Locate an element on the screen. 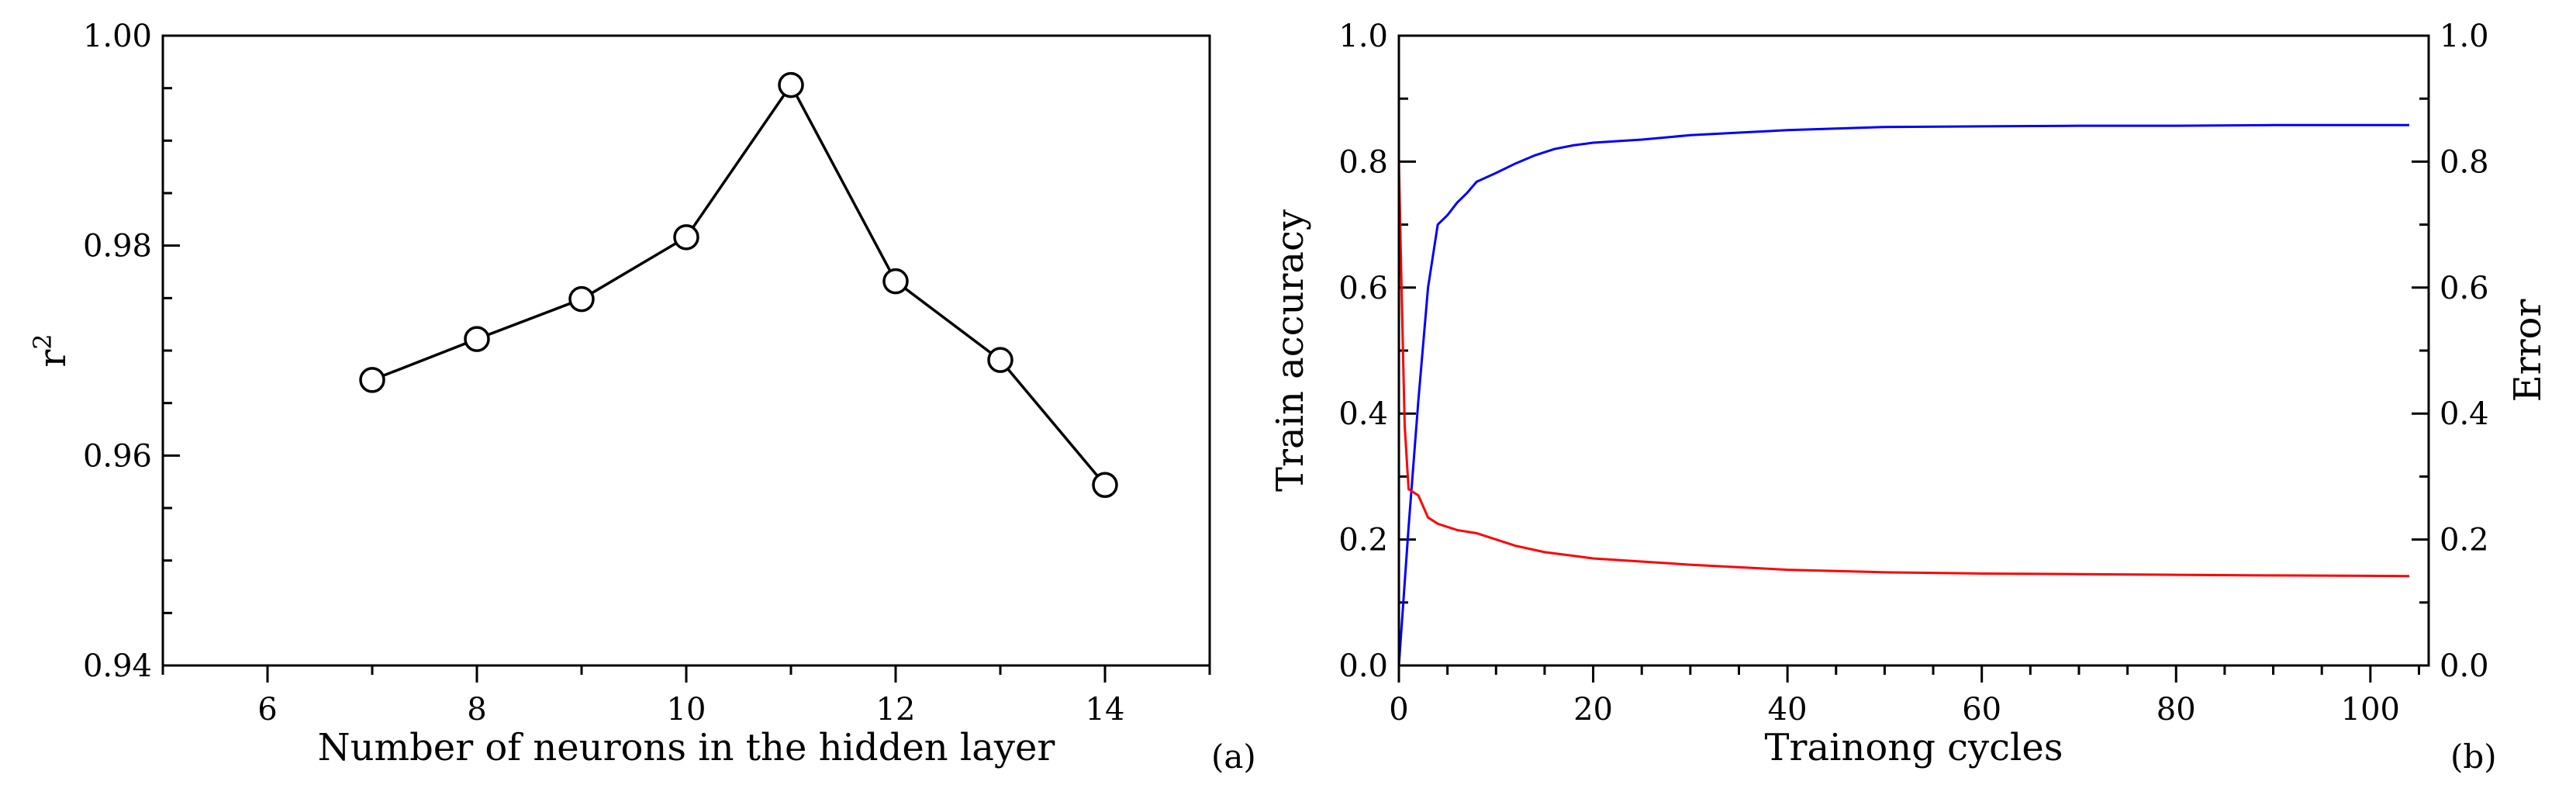 The height and width of the screenshot is (795, 2576). panel-b-x-axis-title: Trainong cycles is located at coordinates (1914, 747).